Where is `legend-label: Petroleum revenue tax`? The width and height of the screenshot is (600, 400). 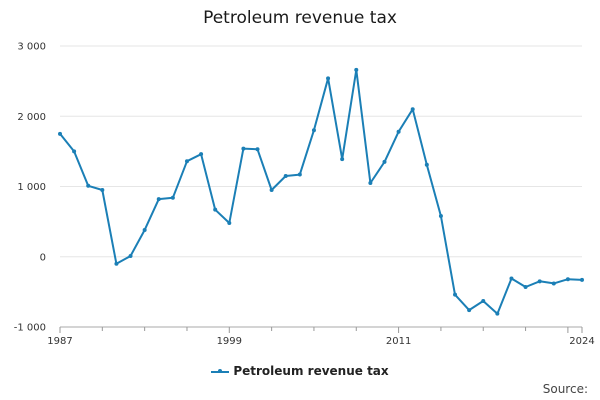
legend-label: Petroleum revenue tax is located at coordinates (311, 371).